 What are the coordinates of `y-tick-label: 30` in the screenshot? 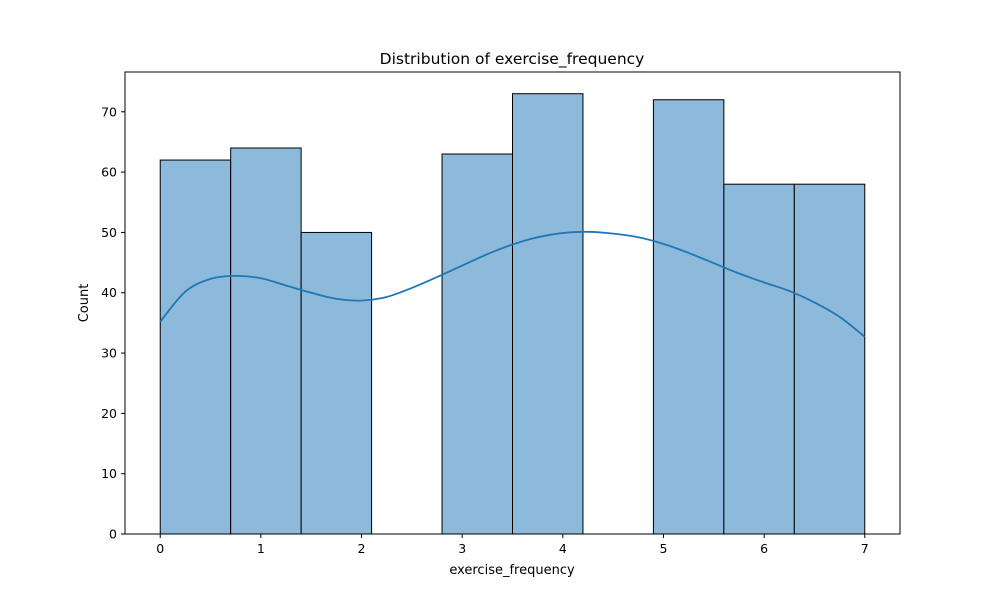 It's located at (109, 353).